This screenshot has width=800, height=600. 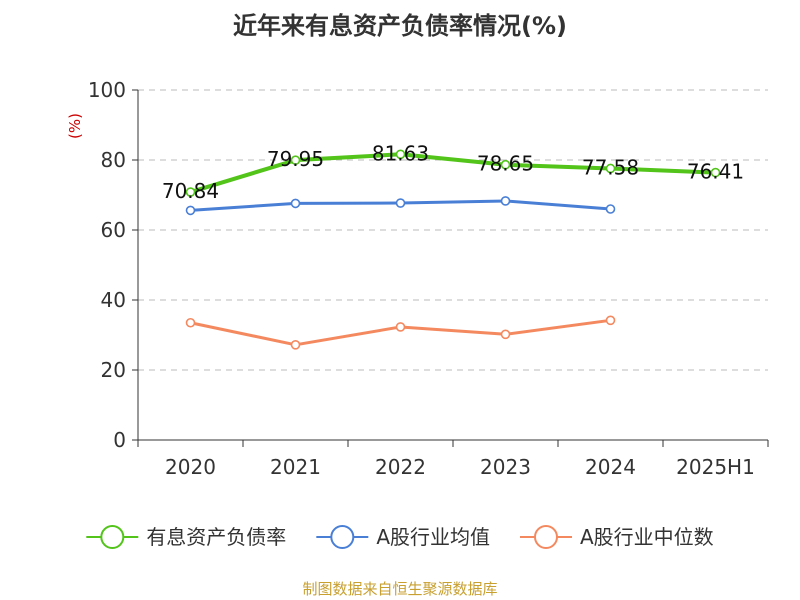 I want to click on data-label: 77.58, so click(x=610, y=167).